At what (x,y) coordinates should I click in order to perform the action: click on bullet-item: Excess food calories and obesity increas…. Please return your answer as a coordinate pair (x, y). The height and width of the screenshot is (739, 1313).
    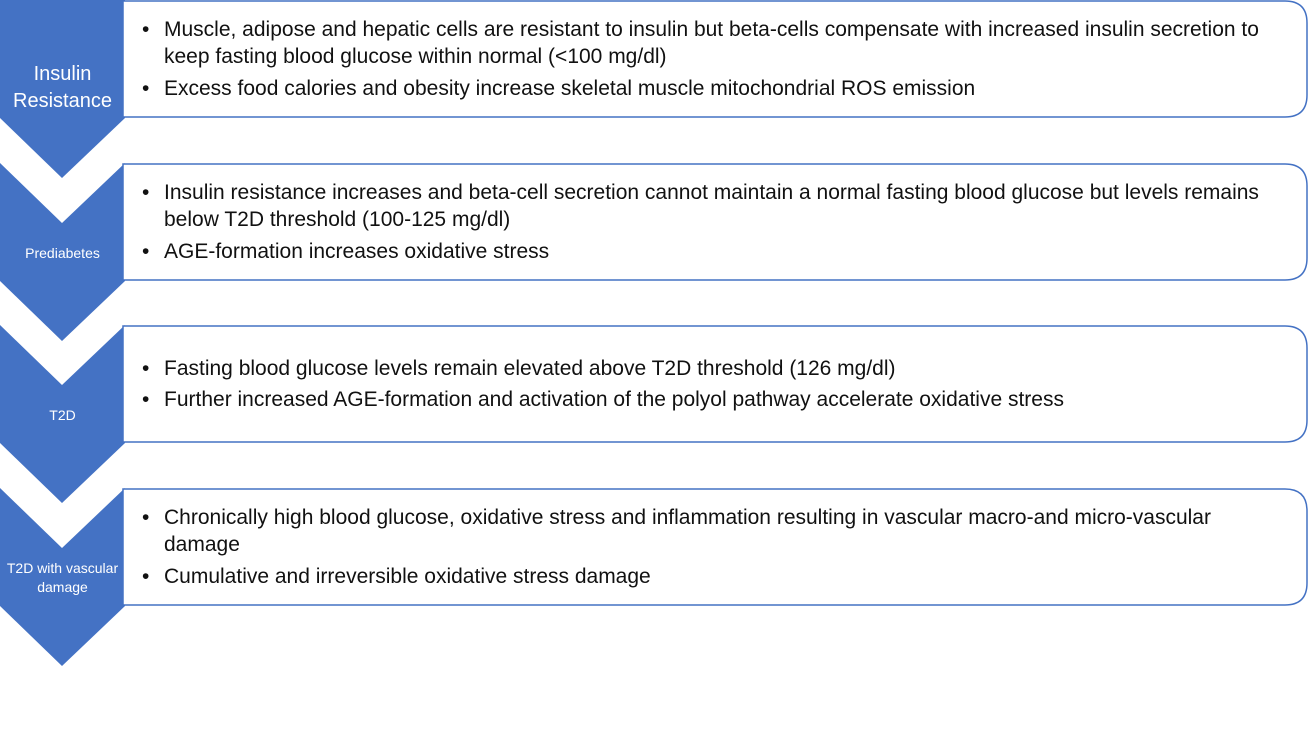
    Looking at the image, I should click on (709, 89).